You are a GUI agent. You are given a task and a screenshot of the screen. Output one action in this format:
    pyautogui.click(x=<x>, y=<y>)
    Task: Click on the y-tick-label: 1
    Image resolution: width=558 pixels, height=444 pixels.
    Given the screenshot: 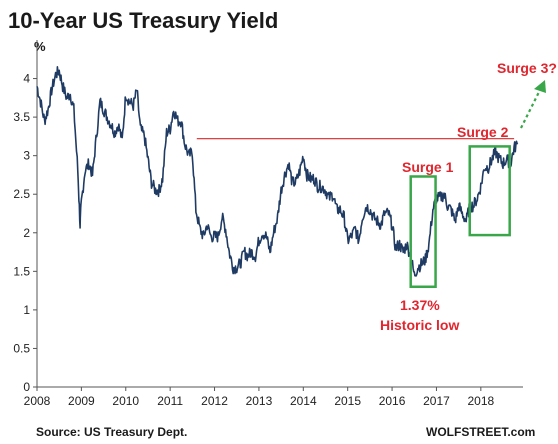 What is the action you would take?
    pyautogui.click(x=26, y=310)
    